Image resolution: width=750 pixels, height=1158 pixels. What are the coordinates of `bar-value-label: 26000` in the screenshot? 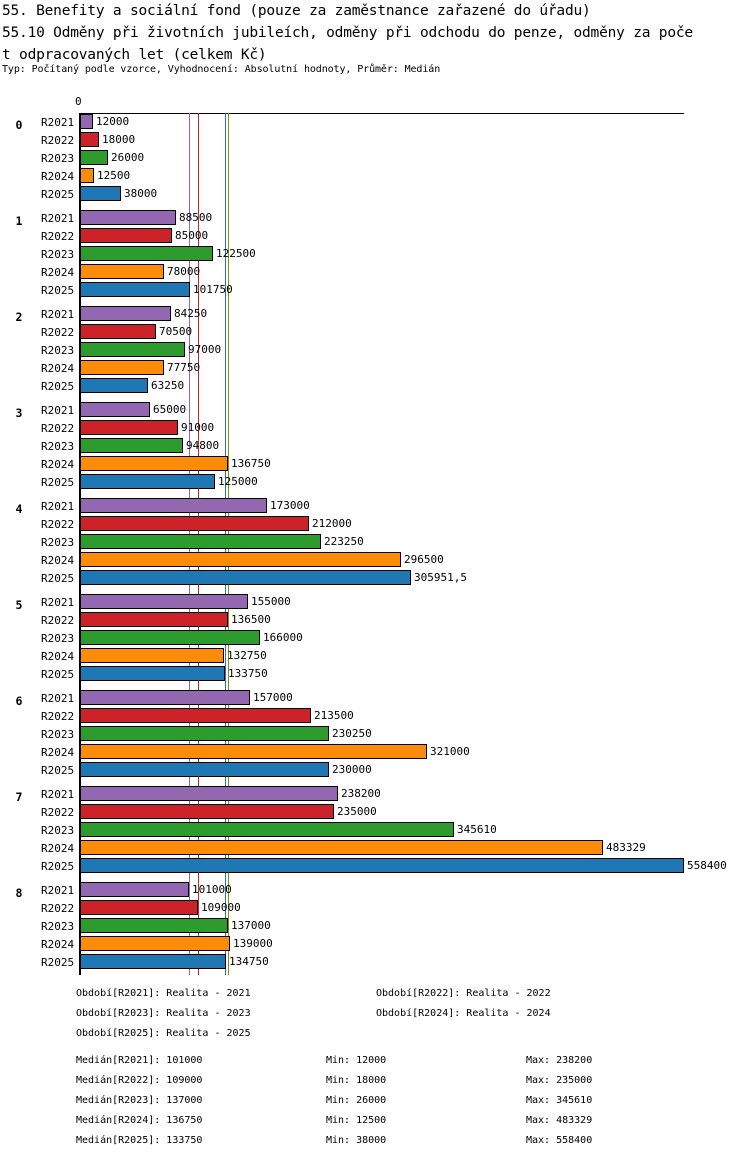 It's located at (128, 157).